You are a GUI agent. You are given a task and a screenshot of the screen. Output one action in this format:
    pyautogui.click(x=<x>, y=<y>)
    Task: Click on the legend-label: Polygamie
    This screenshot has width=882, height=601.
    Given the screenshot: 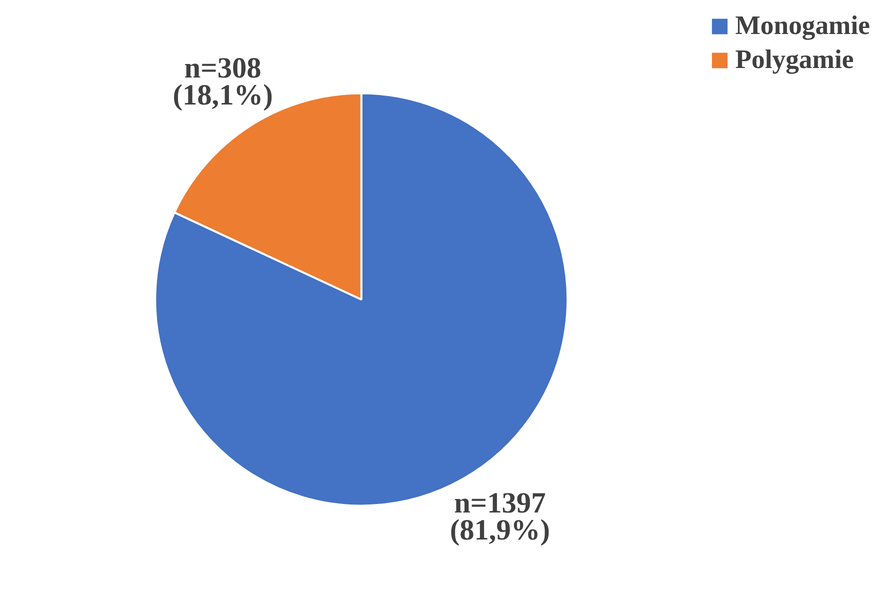 What is the action you would take?
    pyautogui.click(x=794, y=59)
    